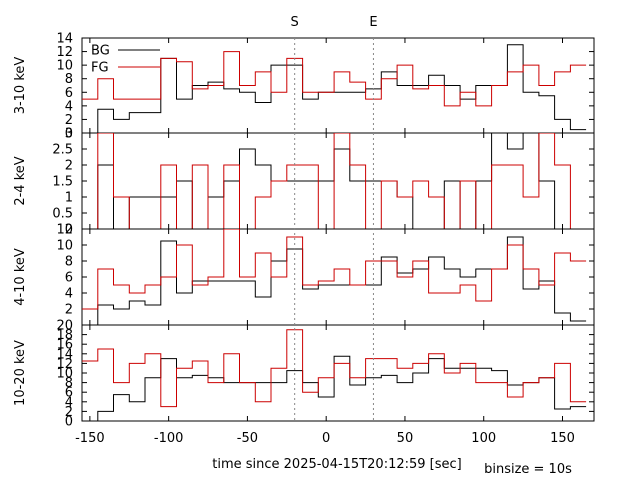 The width and height of the screenshot is (640, 480). I want to click on y-tick-label: 1.5, so click(62, 182).